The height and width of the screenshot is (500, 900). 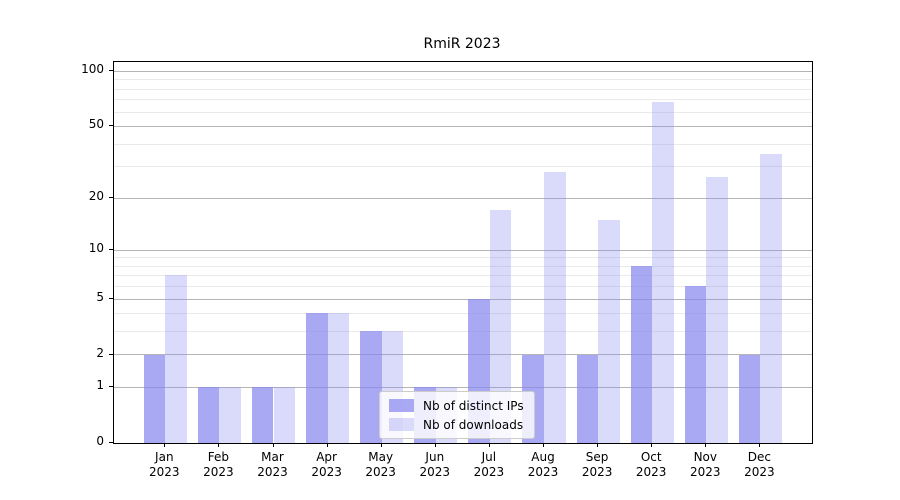 What do you see at coordinates (262, 415) in the screenshot?
I see `bar-ips-mar` at bounding box center [262, 415].